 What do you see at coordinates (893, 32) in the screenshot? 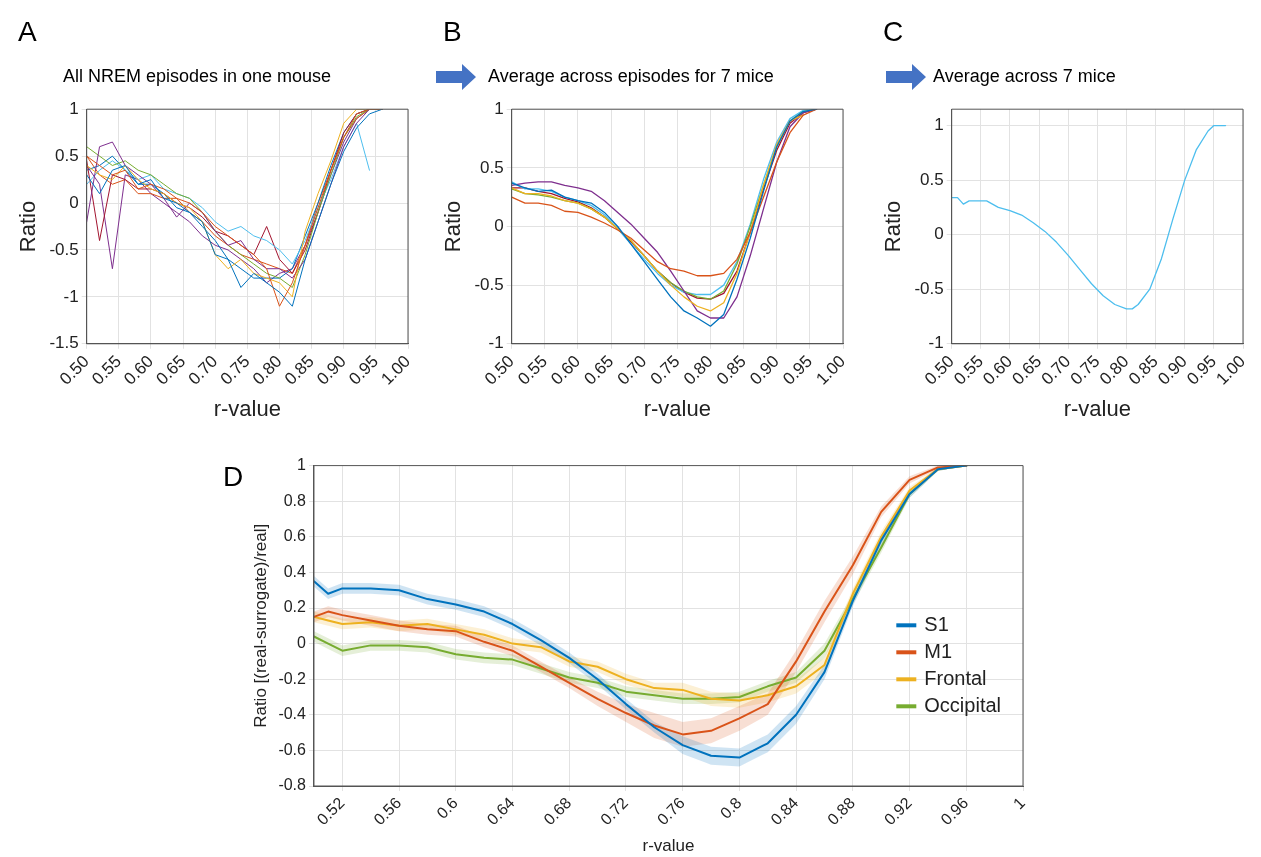
I see `text: C` at bounding box center [893, 32].